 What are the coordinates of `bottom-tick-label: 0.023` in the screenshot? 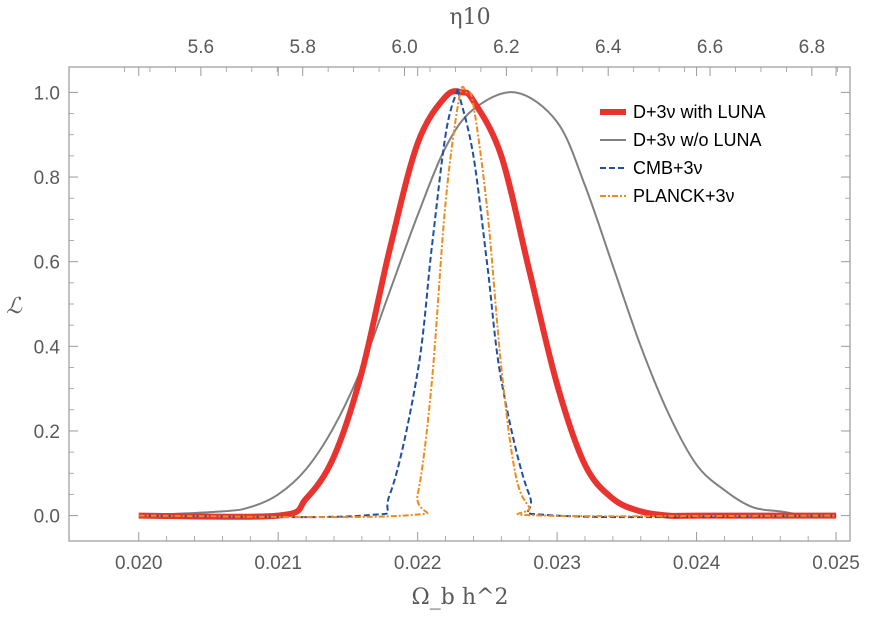 It's located at (557, 563).